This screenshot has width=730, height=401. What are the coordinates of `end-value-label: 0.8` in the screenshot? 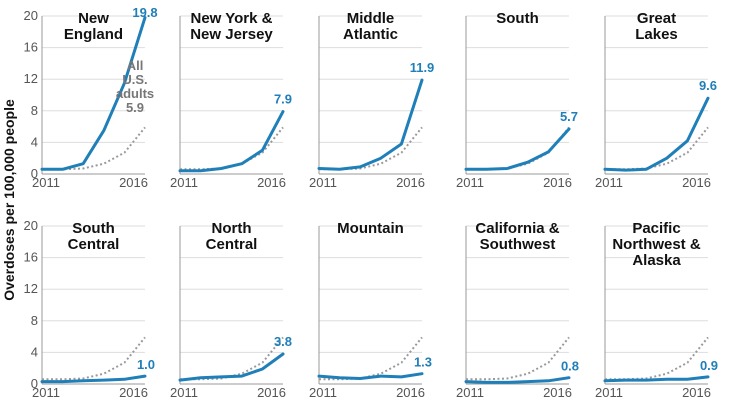 It's located at (570, 366).